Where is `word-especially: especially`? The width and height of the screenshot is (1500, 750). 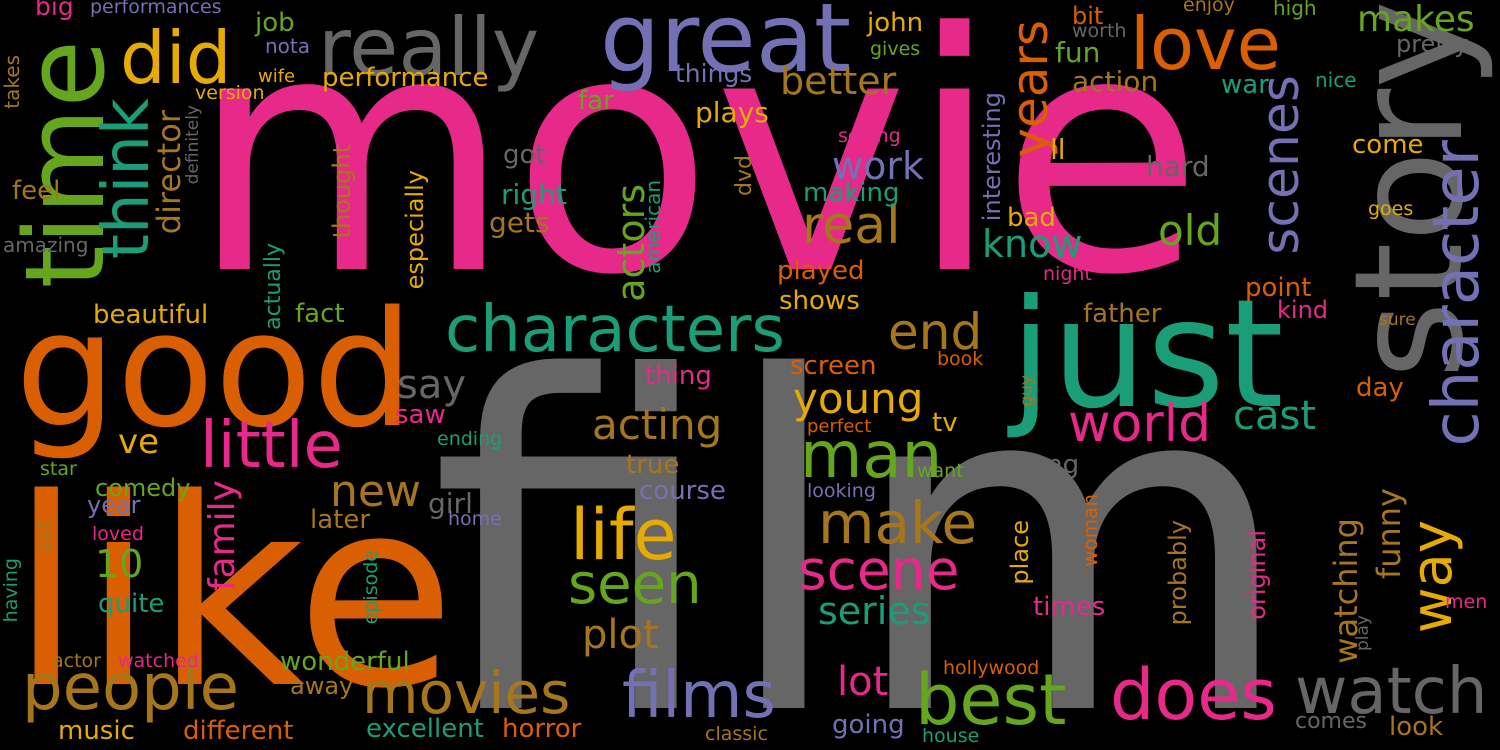
word-especially: especially is located at coordinates (415, 230).